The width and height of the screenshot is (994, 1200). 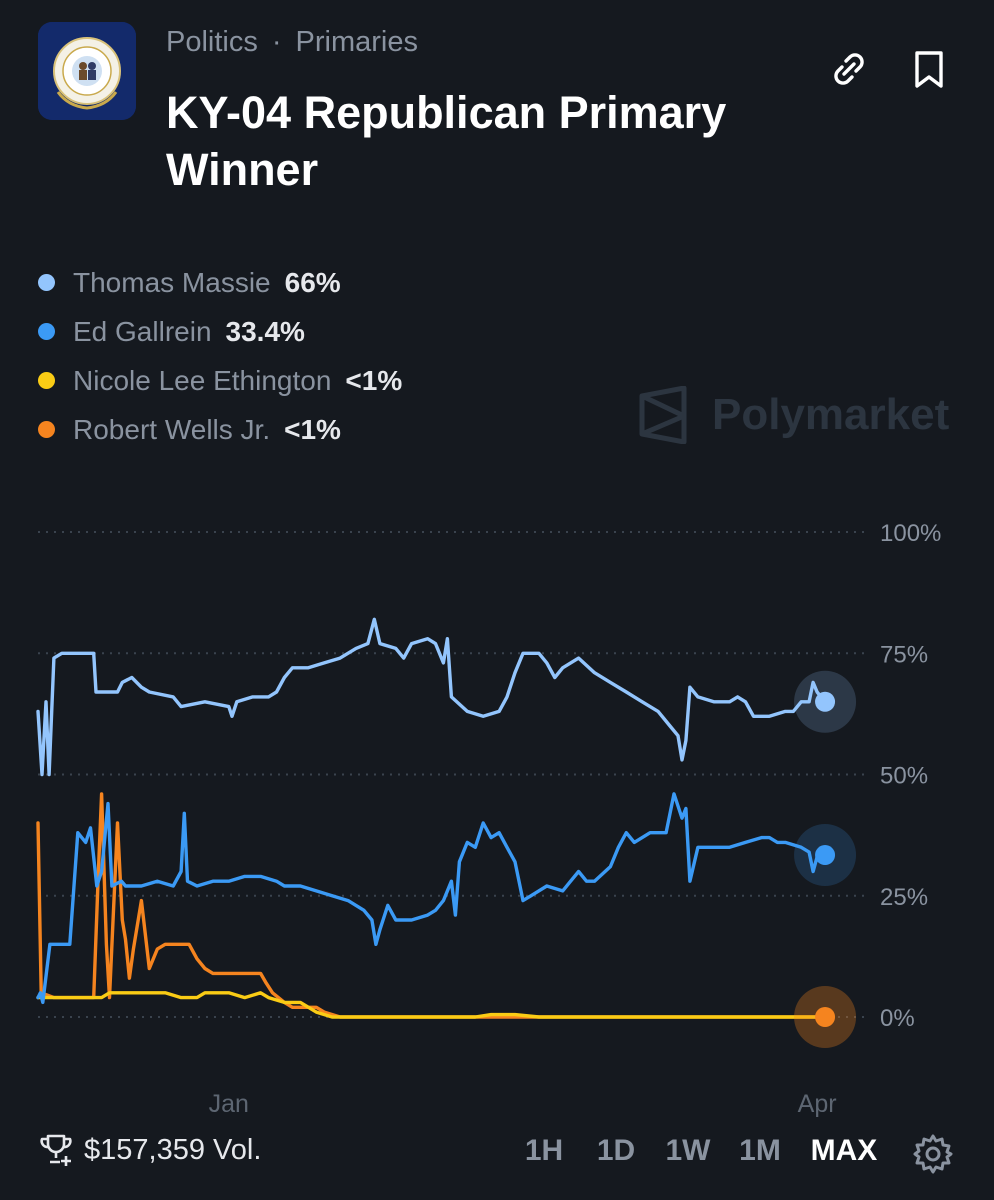 What do you see at coordinates (142, 331) in the screenshot?
I see `legend-name: Ed Gallrein` at bounding box center [142, 331].